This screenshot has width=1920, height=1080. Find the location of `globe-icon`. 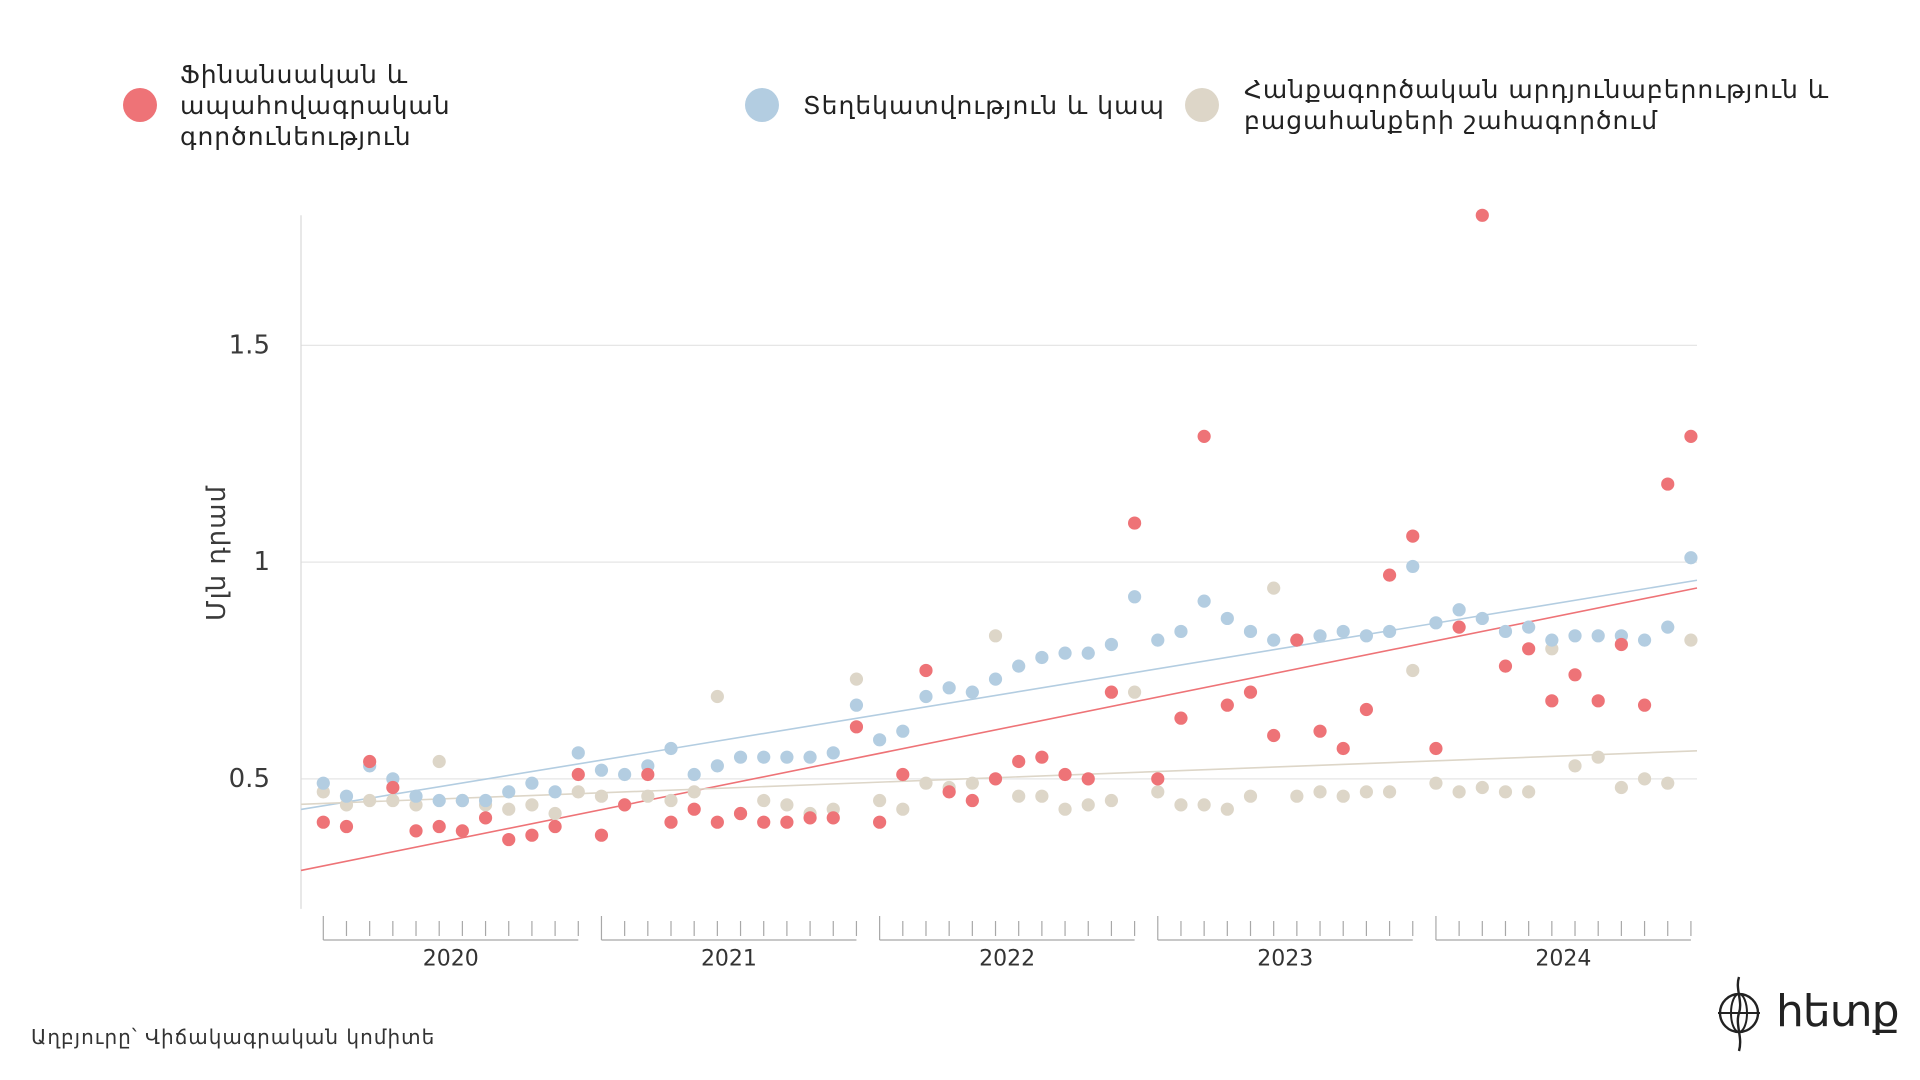

globe-icon is located at coordinates (1739, 1014).